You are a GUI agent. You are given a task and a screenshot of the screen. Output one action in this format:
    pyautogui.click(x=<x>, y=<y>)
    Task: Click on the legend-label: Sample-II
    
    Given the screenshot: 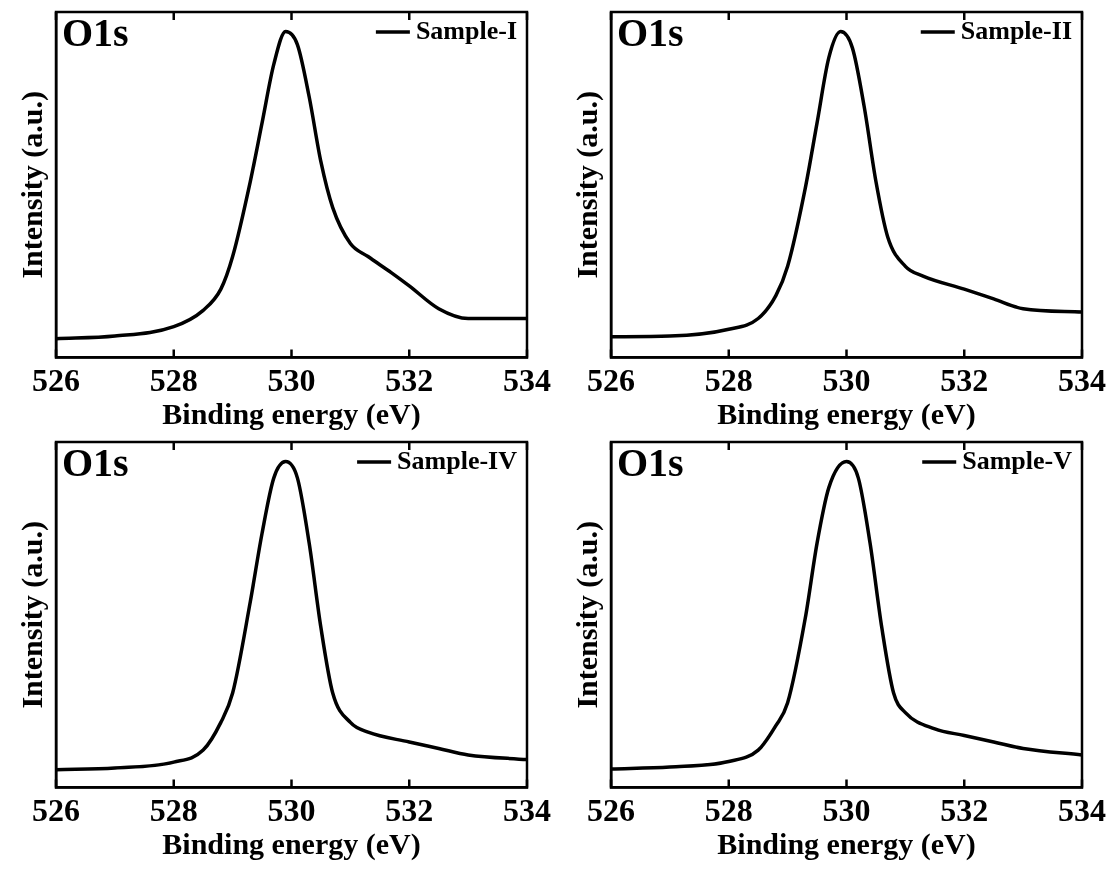 What is the action you would take?
    pyautogui.click(x=1016, y=30)
    